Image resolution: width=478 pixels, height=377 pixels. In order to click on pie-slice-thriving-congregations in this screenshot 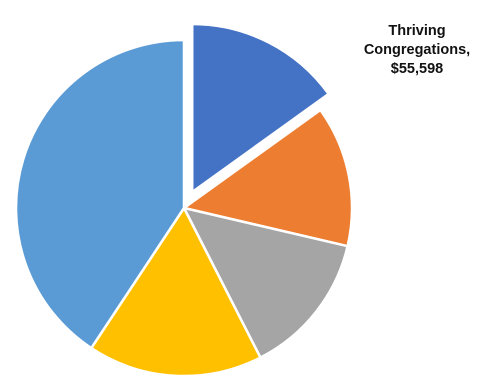, I will do `click(260, 108)`.